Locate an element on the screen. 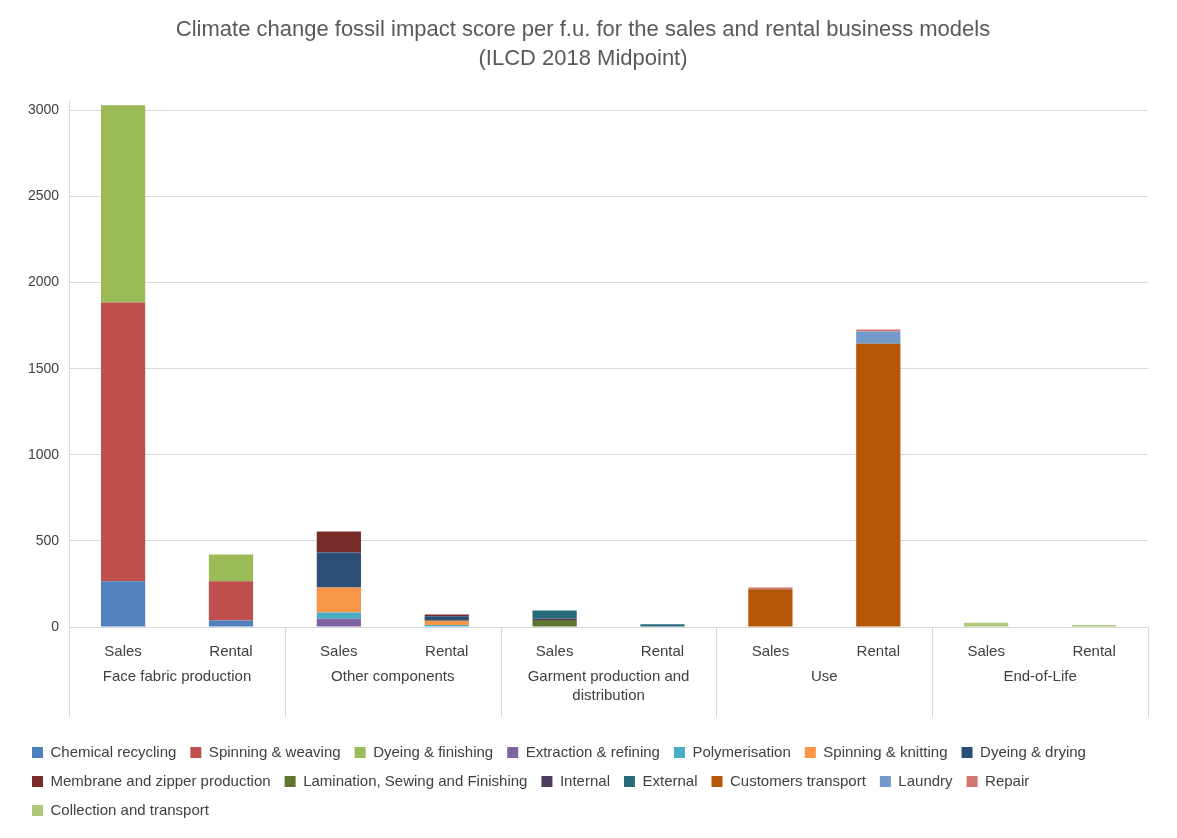 This screenshot has height=838, width=1177. y-tick-label: 2500 is located at coordinates (43, 195).